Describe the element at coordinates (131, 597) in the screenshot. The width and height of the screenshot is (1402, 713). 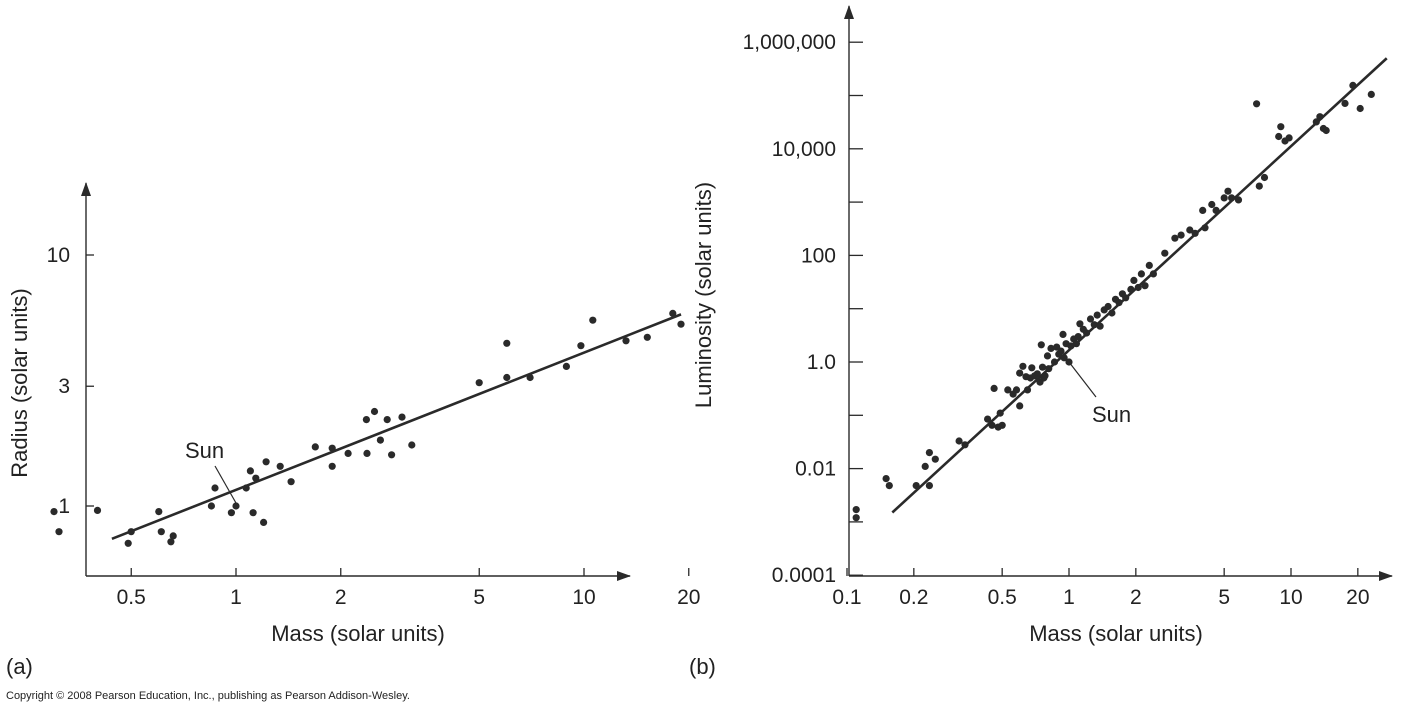
I see `x-tick-label: 0.5` at that location.